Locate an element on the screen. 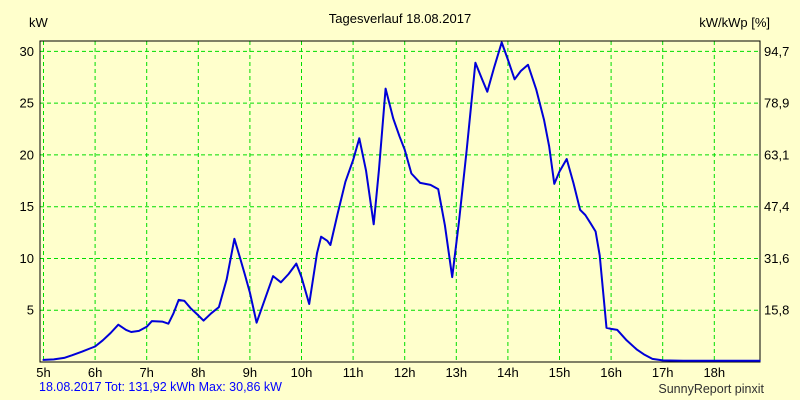  x-tick-label: 9h is located at coordinates (250, 372).